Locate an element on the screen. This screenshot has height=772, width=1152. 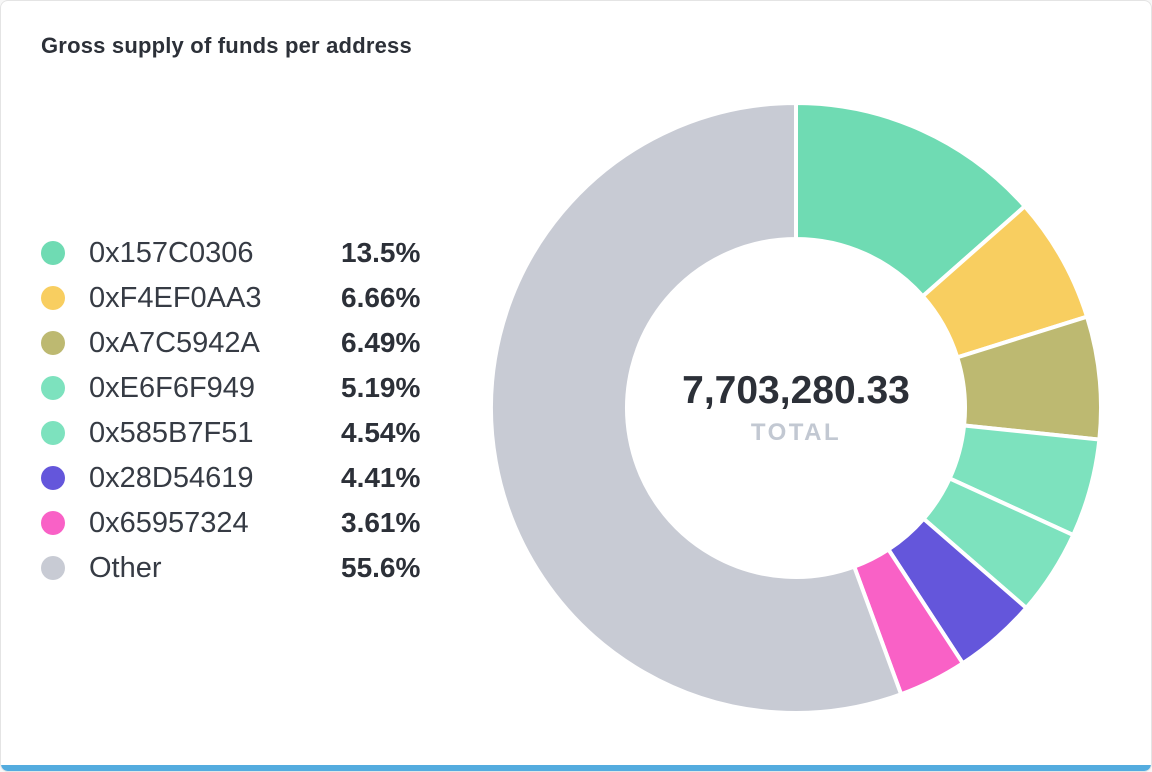
legend-item: 0xF4EF0AA3 6.66% is located at coordinates (230, 298).